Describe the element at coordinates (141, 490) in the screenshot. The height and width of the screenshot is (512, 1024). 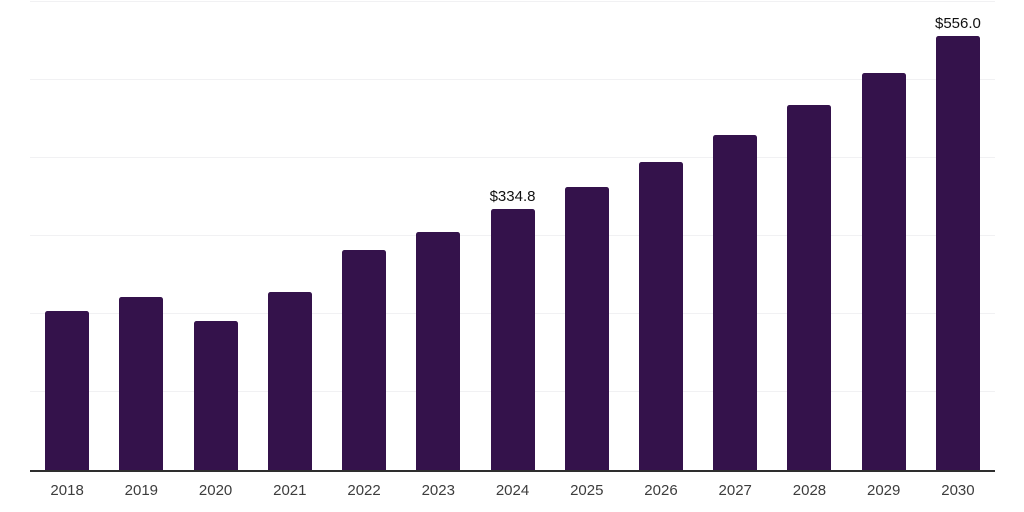
I see `x-axis-tick-label: 2019` at that location.